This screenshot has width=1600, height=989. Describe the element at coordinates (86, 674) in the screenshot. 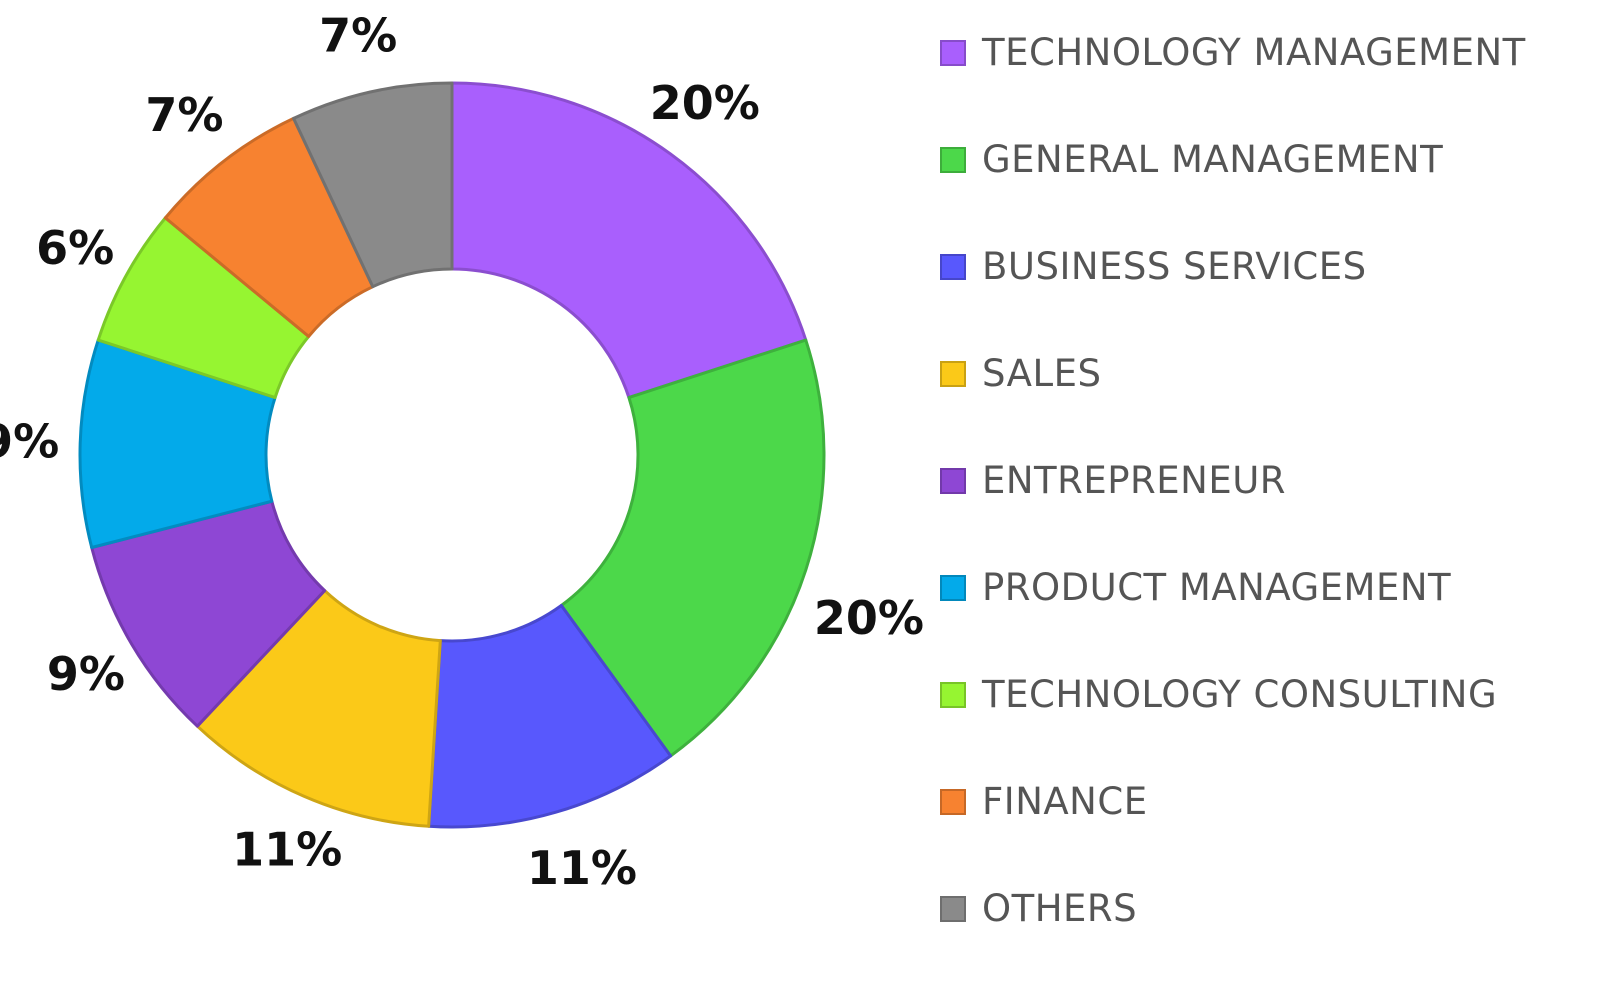

I see `value-label-entrepreneur: 9%` at that location.